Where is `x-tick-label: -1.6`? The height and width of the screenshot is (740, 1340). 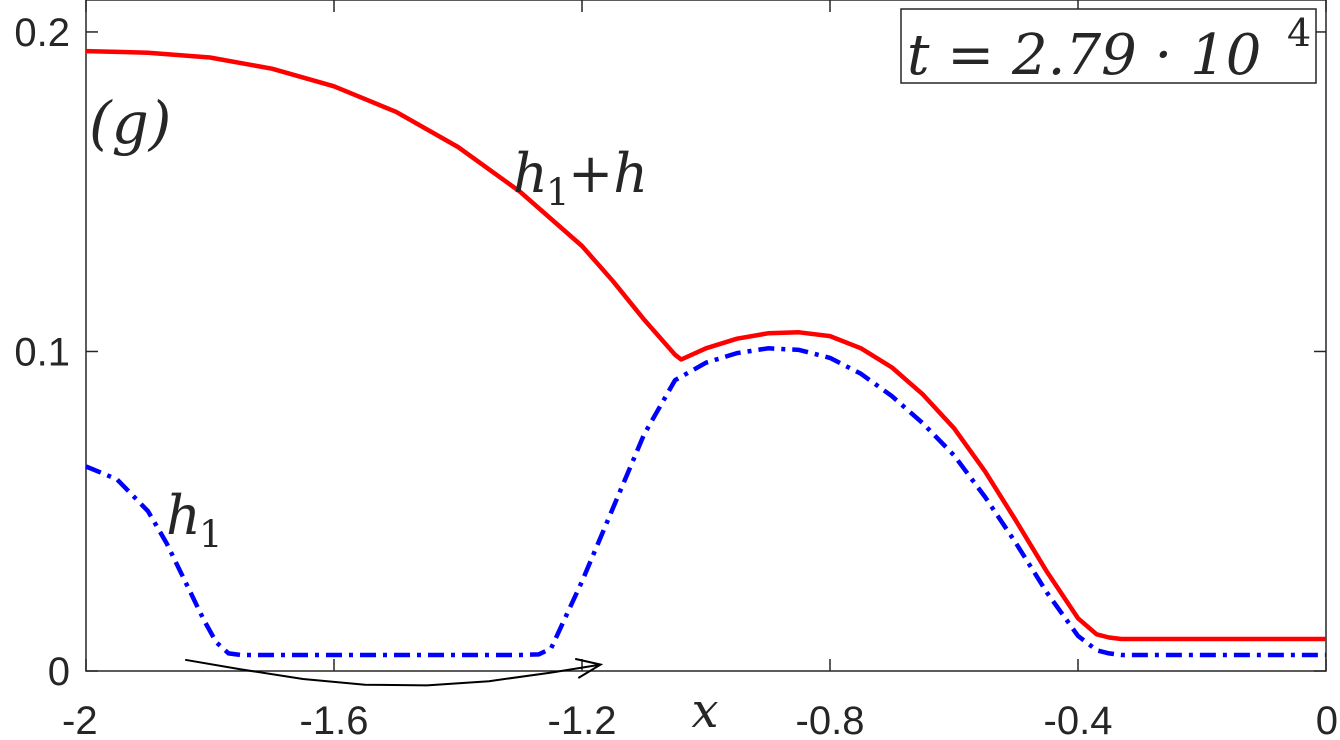 x-tick-label: -1.6 is located at coordinates (334, 719).